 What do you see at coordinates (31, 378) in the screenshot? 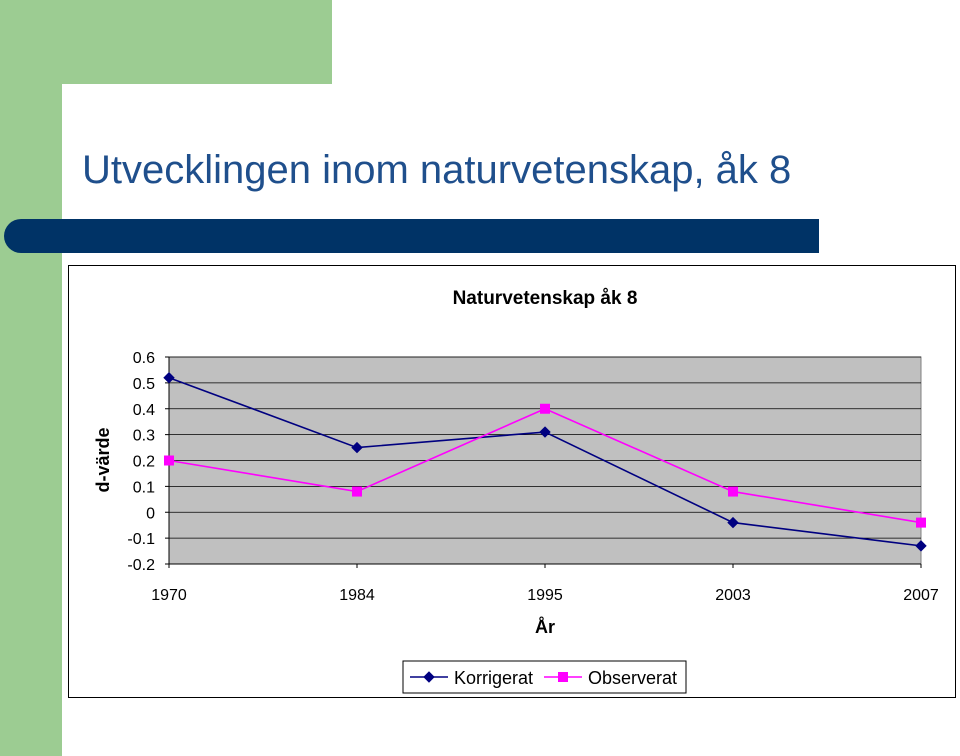
I see `green-accent-left` at bounding box center [31, 378].